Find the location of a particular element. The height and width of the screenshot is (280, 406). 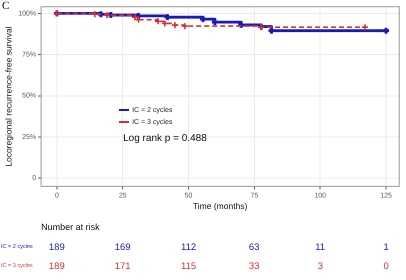

text: Number at risk is located at coordinates (70, 227).